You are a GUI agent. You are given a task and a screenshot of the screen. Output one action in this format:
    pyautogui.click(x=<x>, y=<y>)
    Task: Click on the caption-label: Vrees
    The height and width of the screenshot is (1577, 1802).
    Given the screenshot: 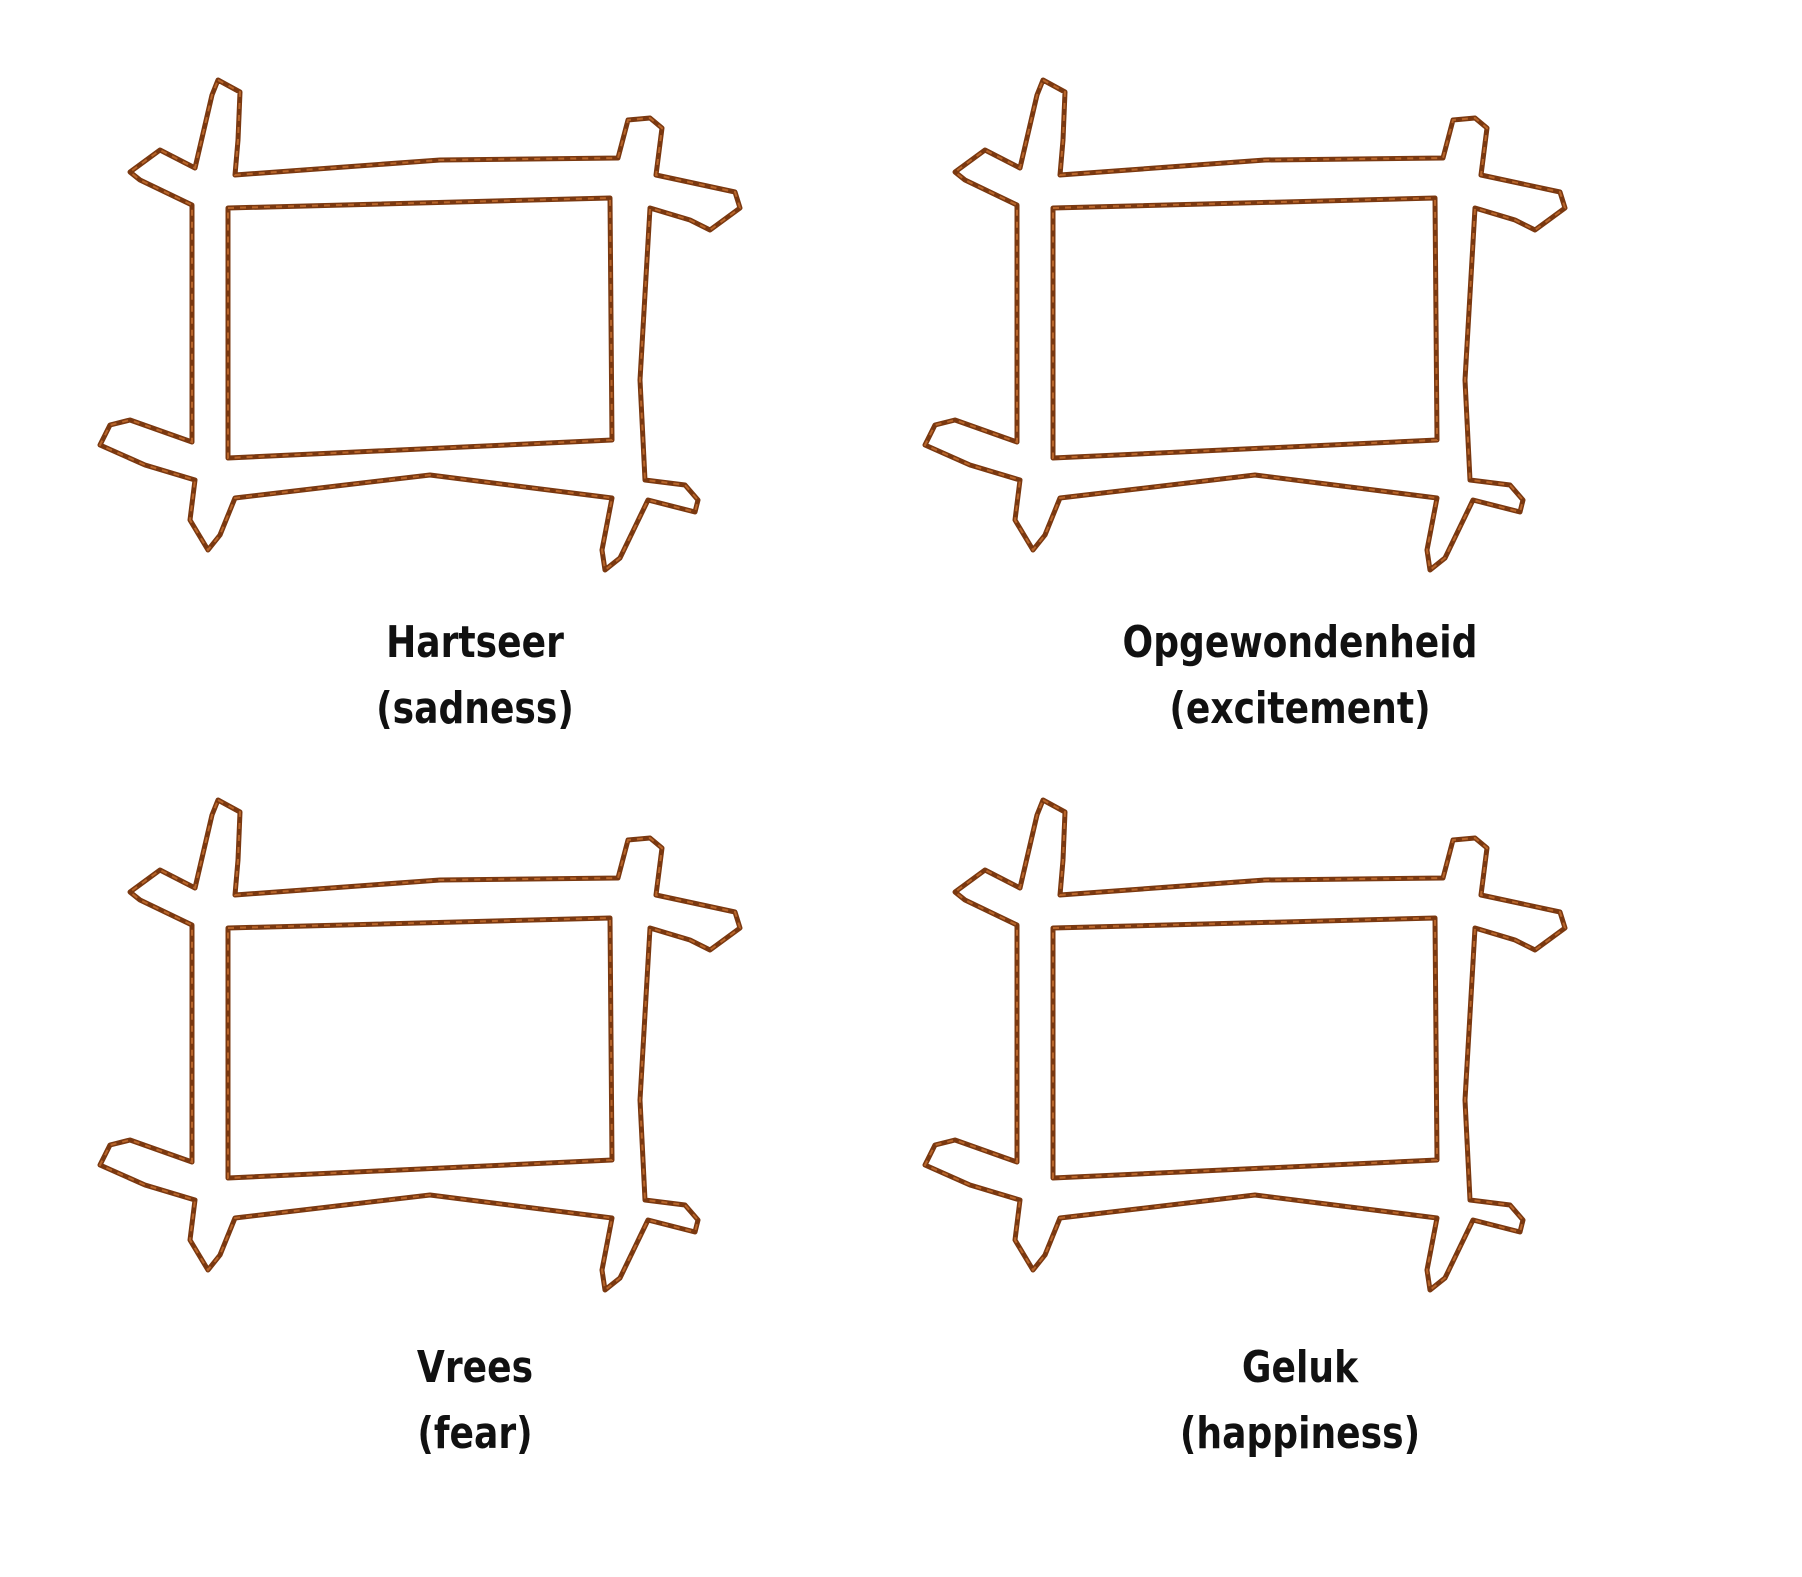 What is the action you would take?
    pyautogui.click(x=475, y=1367)
    